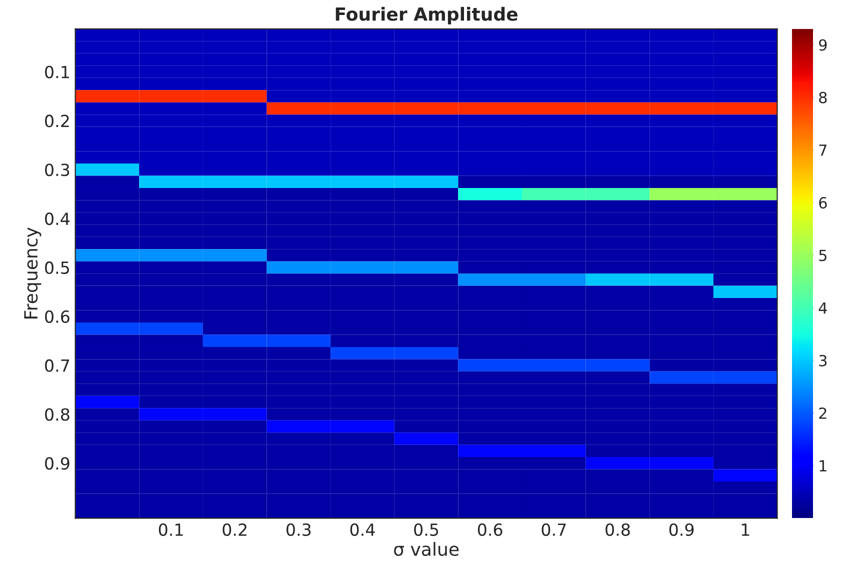 This screenshot has height=579, width=856. What do you see at coordinates (426, 549) in the screenshot?
I see `x-axis-title: σ value` at bounding box center [426, 549].